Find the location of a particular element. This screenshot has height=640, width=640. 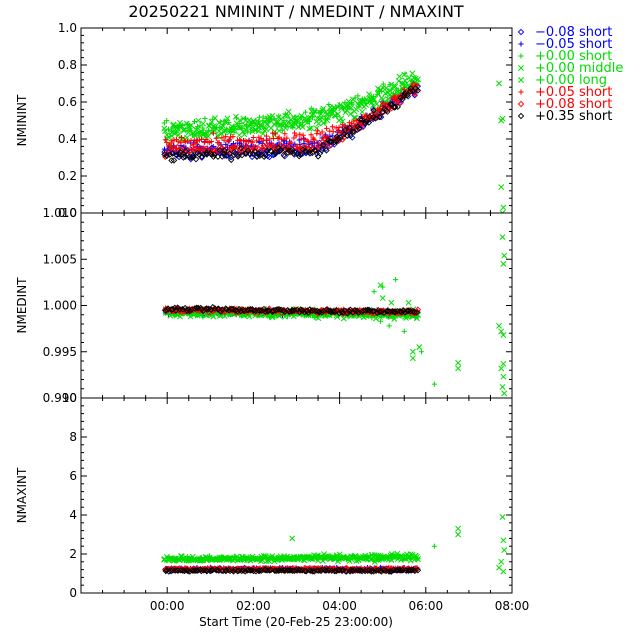

legend-entry: +0.05 short is located at coordinates (565, 92).